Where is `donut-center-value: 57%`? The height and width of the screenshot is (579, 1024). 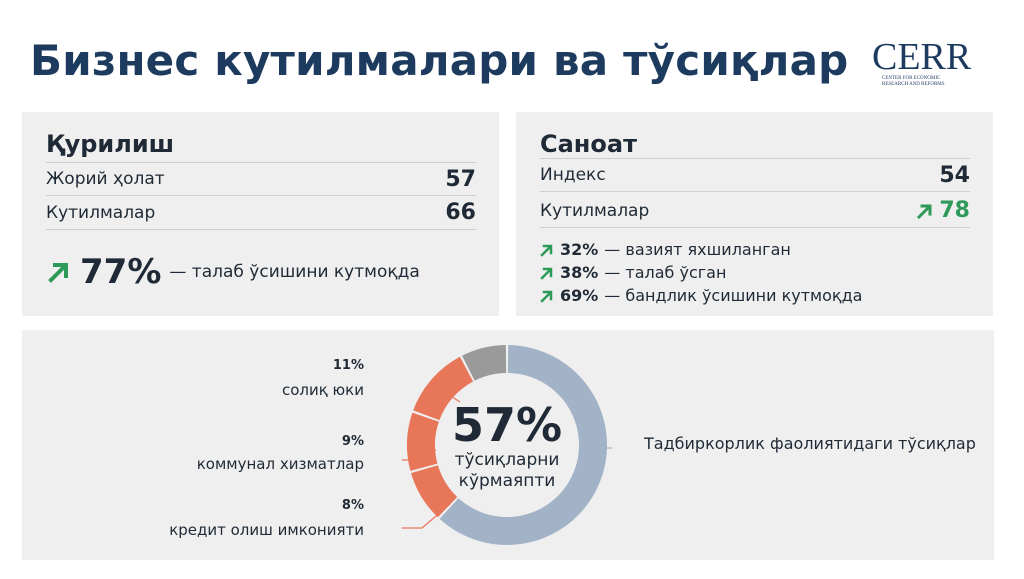
donut-center-value: 57% is located at coordinates (507, 425).